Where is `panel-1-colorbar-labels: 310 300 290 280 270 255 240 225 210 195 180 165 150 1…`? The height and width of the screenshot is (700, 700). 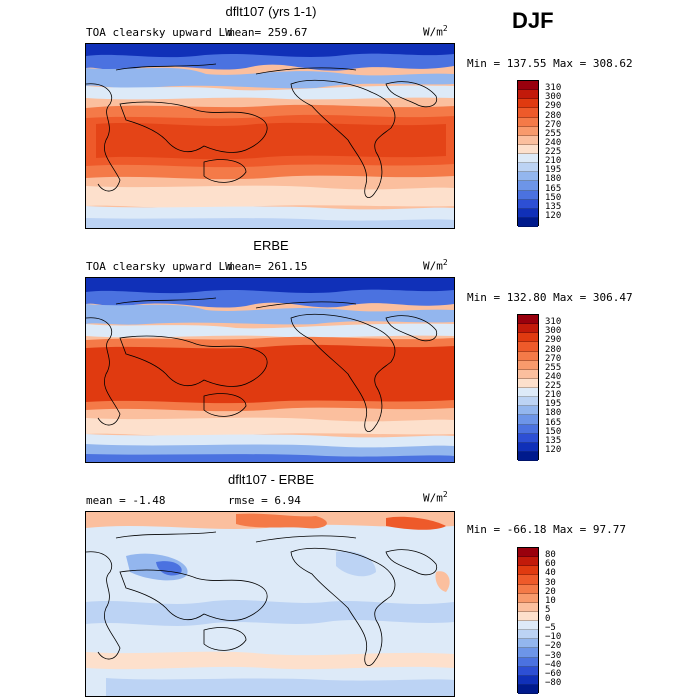
panel-1-colorbar-labels: 310 300 290 280 270 255 240 225 210 195 180 165 150 1… is located at coordinates (565, 153).